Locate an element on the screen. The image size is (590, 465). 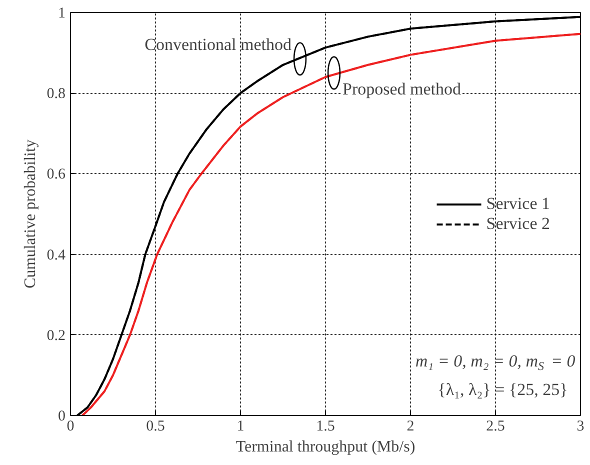
annotation: Conventional method is located at coordinates (218, 44).